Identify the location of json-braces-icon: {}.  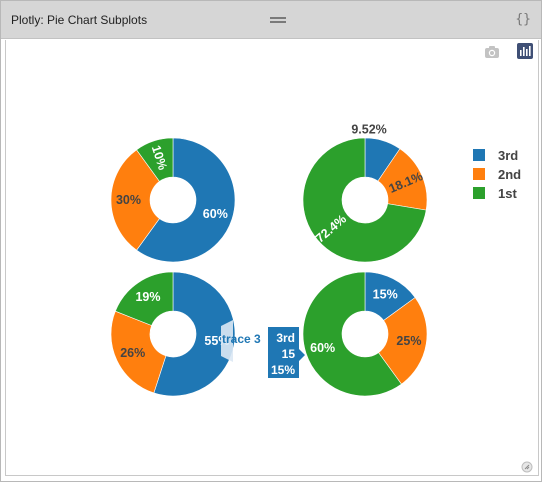
(523, 19).